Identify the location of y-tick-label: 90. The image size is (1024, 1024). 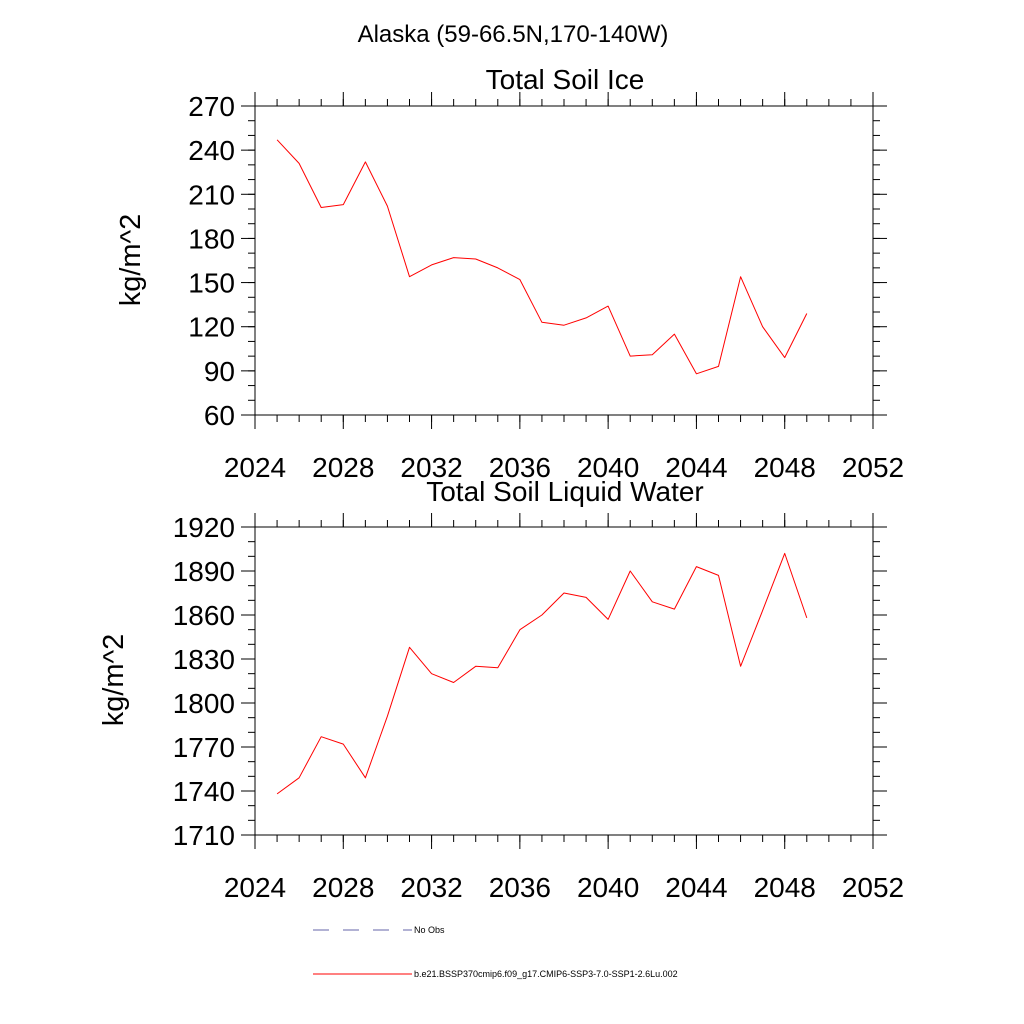
(219, 371).